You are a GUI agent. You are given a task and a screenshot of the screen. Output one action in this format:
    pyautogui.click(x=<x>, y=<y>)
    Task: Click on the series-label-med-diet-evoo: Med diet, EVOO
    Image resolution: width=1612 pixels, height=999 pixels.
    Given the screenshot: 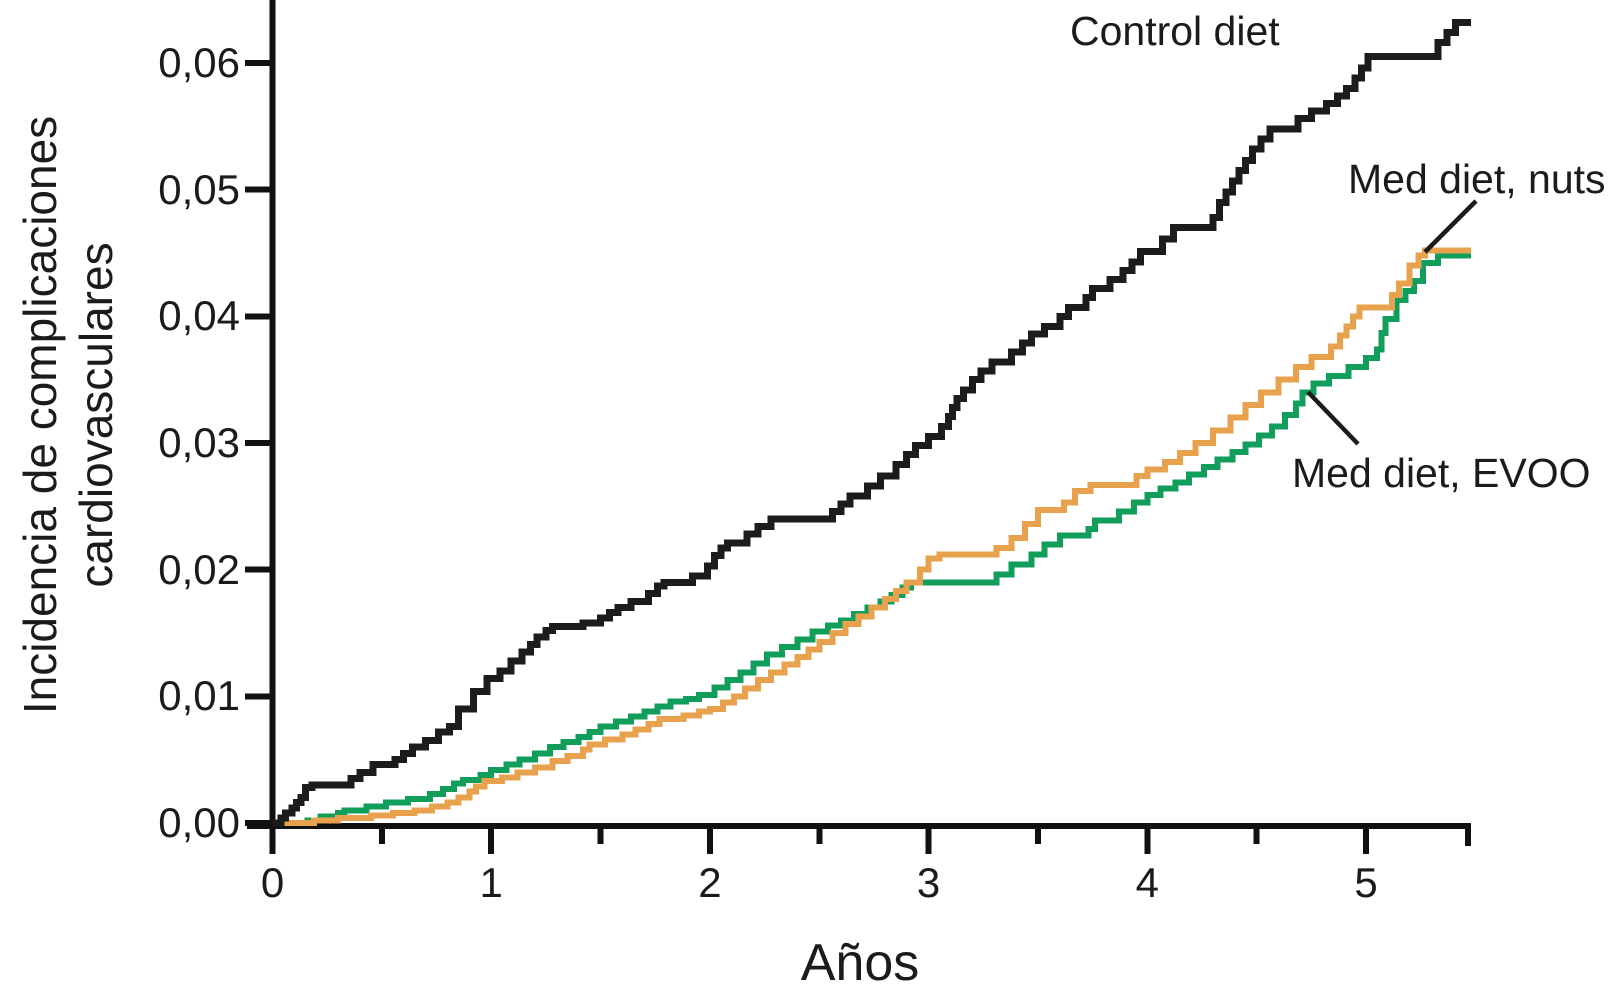 What is the action you would take?
    pyautogui.click(x=1441, y=473)
    